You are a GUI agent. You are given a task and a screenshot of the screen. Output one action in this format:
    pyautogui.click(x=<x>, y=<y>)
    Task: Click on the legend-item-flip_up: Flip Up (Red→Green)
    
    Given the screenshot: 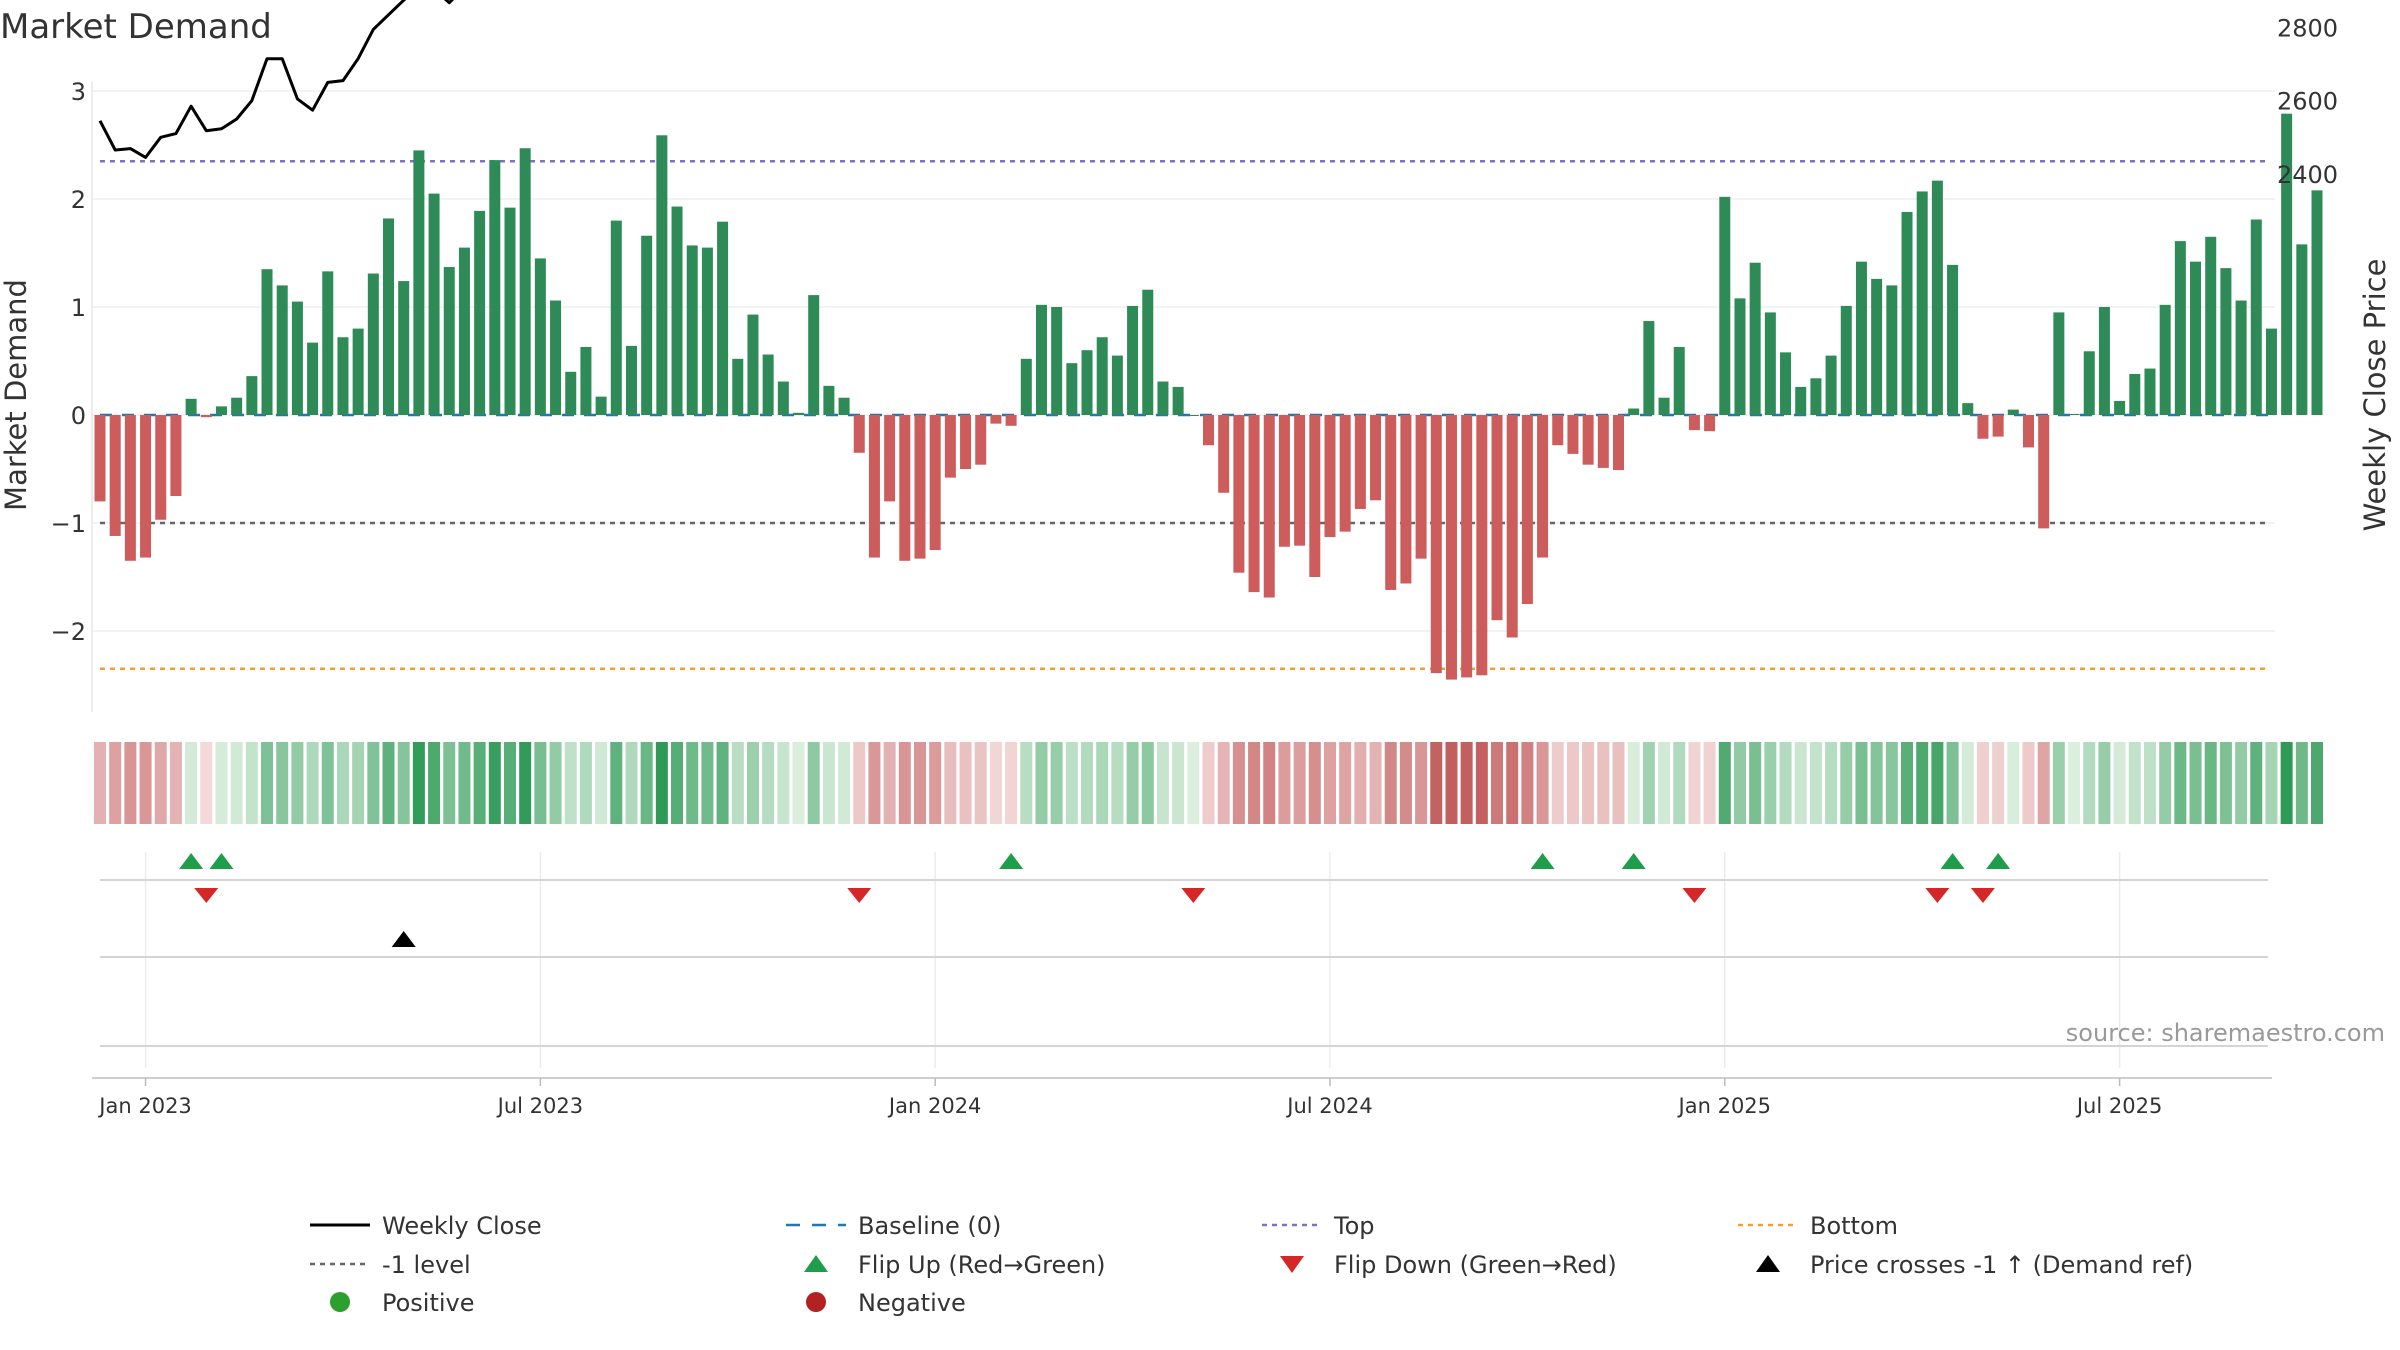 What is the action you would take?
    pyautogui.click(x=955, y=1265)
    